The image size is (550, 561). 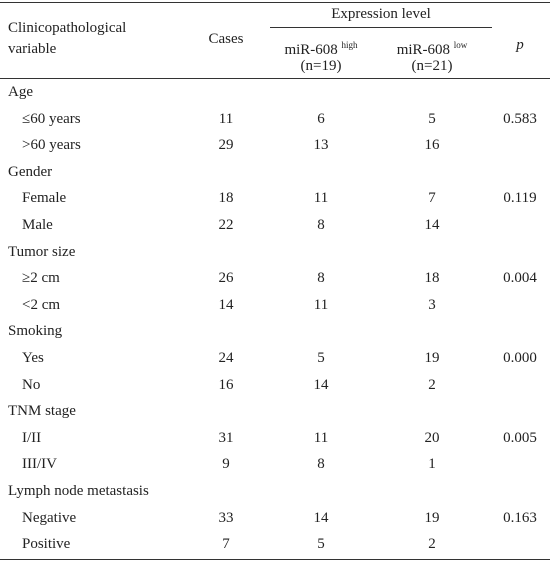 I want to click on header-high: miR-608 high, so click(x=320, y=47).